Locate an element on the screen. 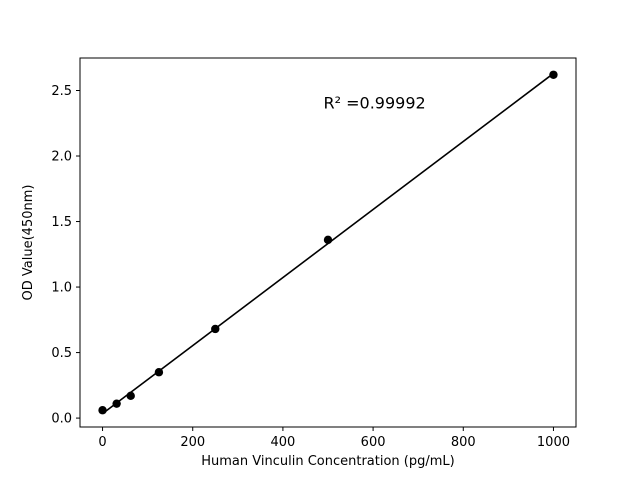  y-tick-label: 1.5 is located at coordinates (61, 222).